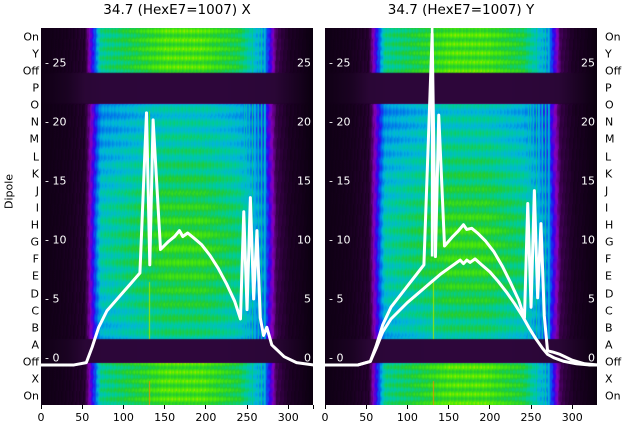 This screenshot has width=640, height=440. I want to click on category-label-left-n-5: N, so click(34, 122).